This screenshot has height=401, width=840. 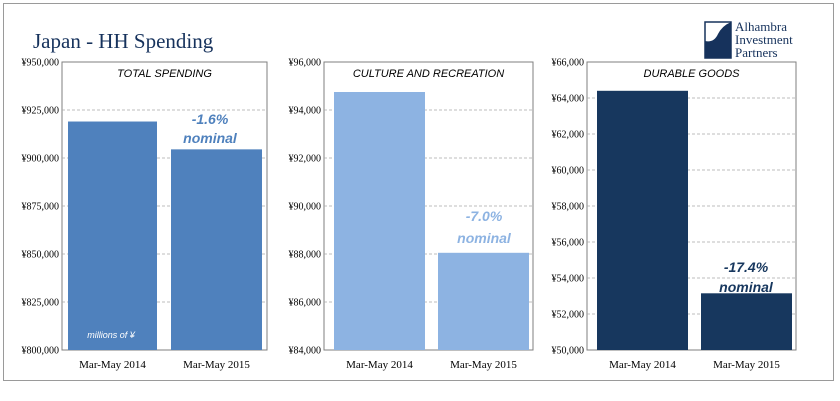 I want to click on y-tick-label: ¥58,000, so click(x=568, y=207).